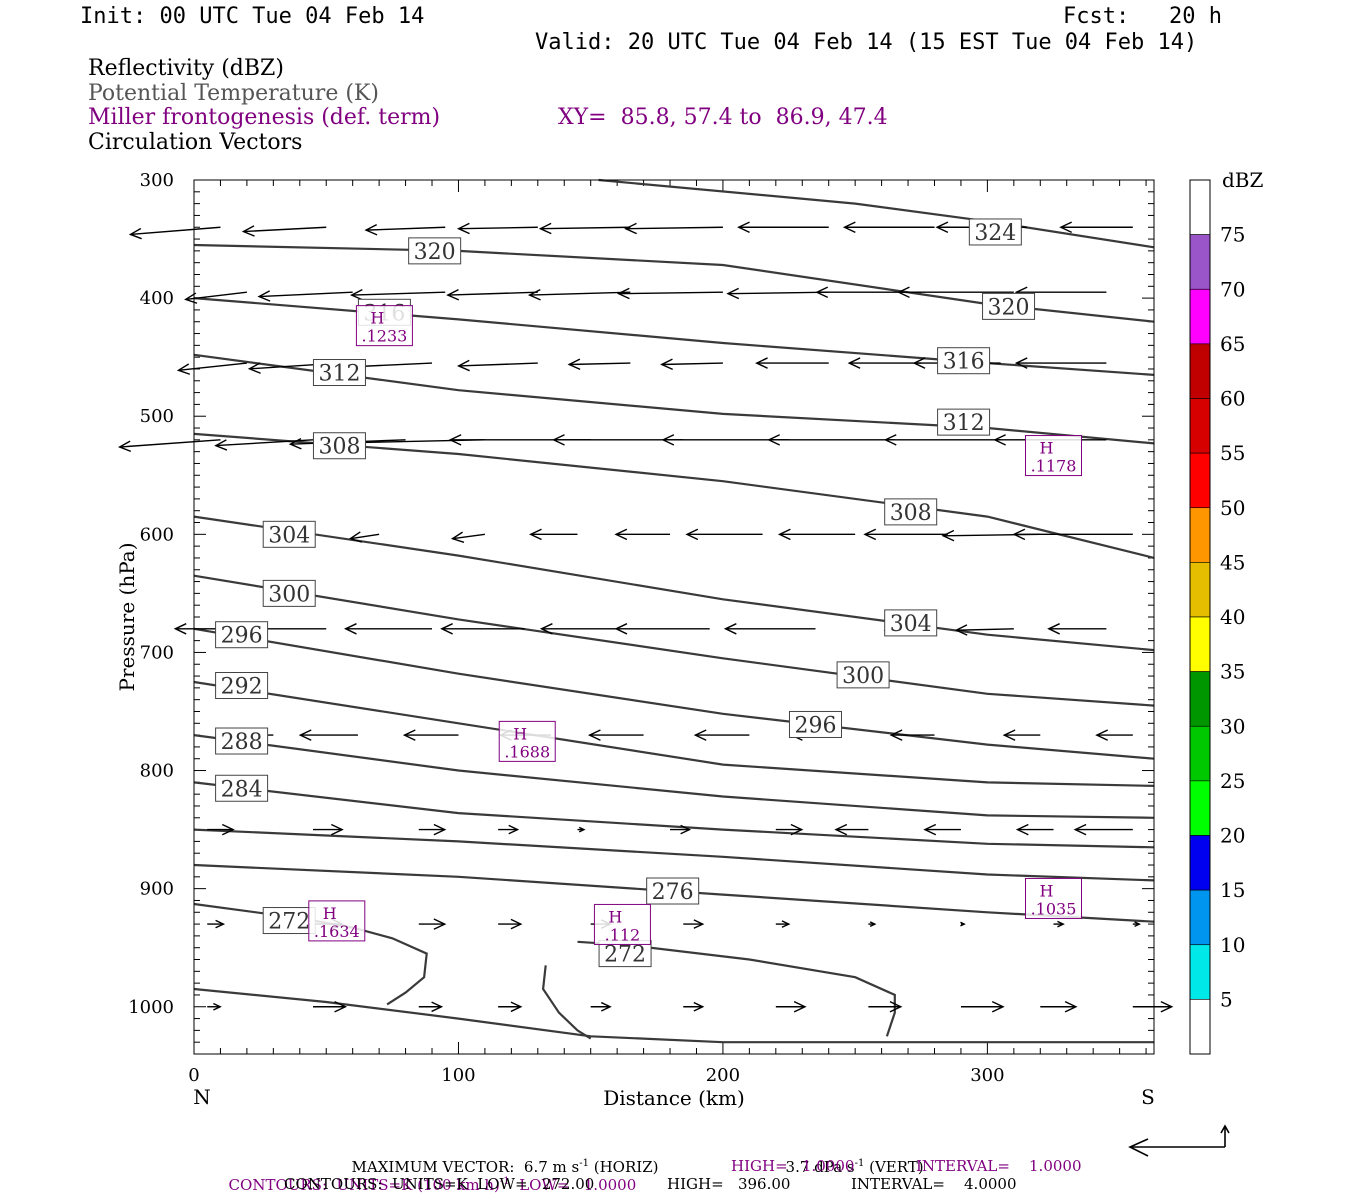 Image resolution: width=1350 pixels, height=1200 pixels. I want to click on footer-max-vector: MAXIMUM VECTOR: 6.7 m s-1 (HORIZ), so click(500, 1157).